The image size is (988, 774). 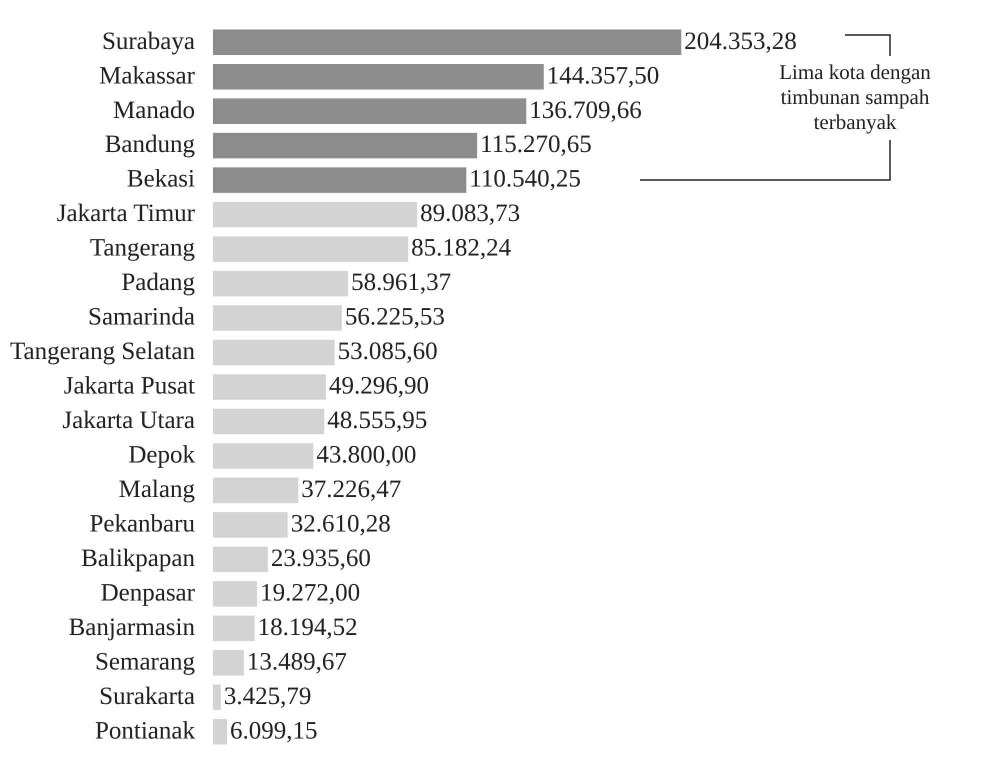 I want to click on data-label: 144.357,50, so click(x=603, y=76).